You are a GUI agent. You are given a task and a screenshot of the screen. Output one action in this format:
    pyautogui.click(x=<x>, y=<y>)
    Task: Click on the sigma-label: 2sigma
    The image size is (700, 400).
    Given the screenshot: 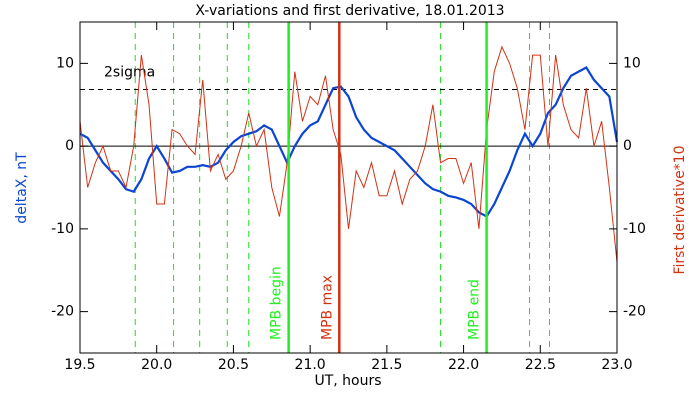 What is the action you would take?
    pyautogui.click(x=129, y=72)
    